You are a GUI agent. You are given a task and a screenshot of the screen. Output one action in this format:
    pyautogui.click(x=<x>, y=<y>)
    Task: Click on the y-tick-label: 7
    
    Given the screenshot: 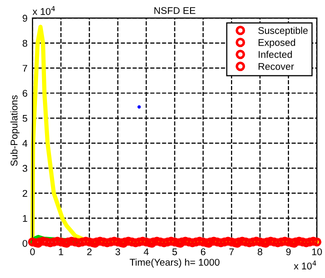 What is the action you would take?
    pyautogui.click(x=25, y=68)
    